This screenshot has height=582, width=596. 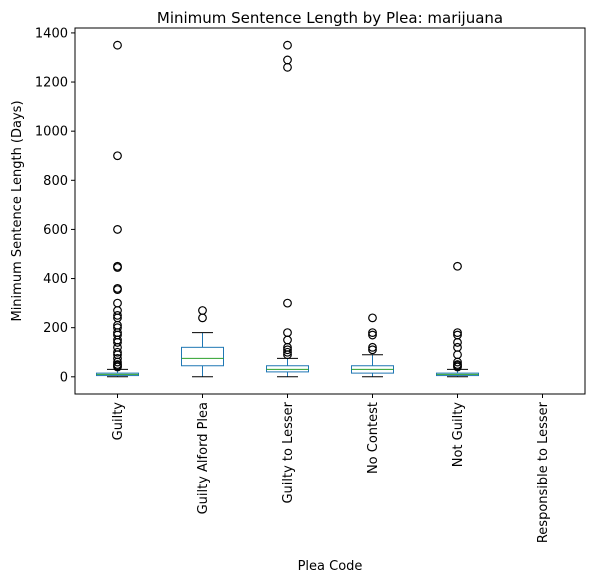 What do you see at coordinates (458, 435) in the screenshot?
I see `x-tick-label: Not Guilty` at bounding box center [458, 435].